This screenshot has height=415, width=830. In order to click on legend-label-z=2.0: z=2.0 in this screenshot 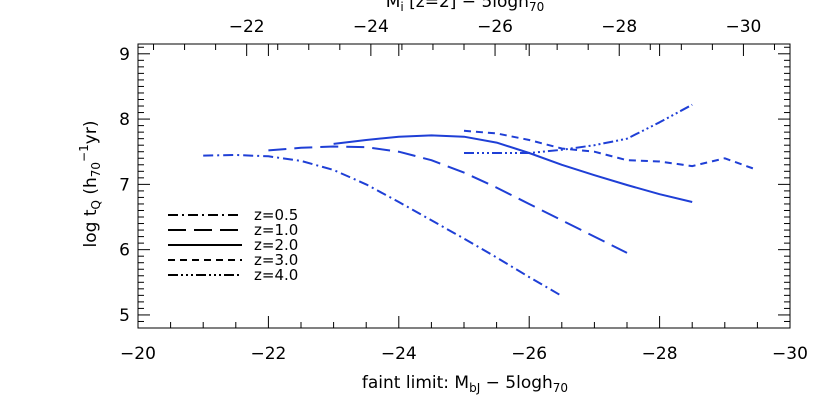, I will do `click(276, 245)`.